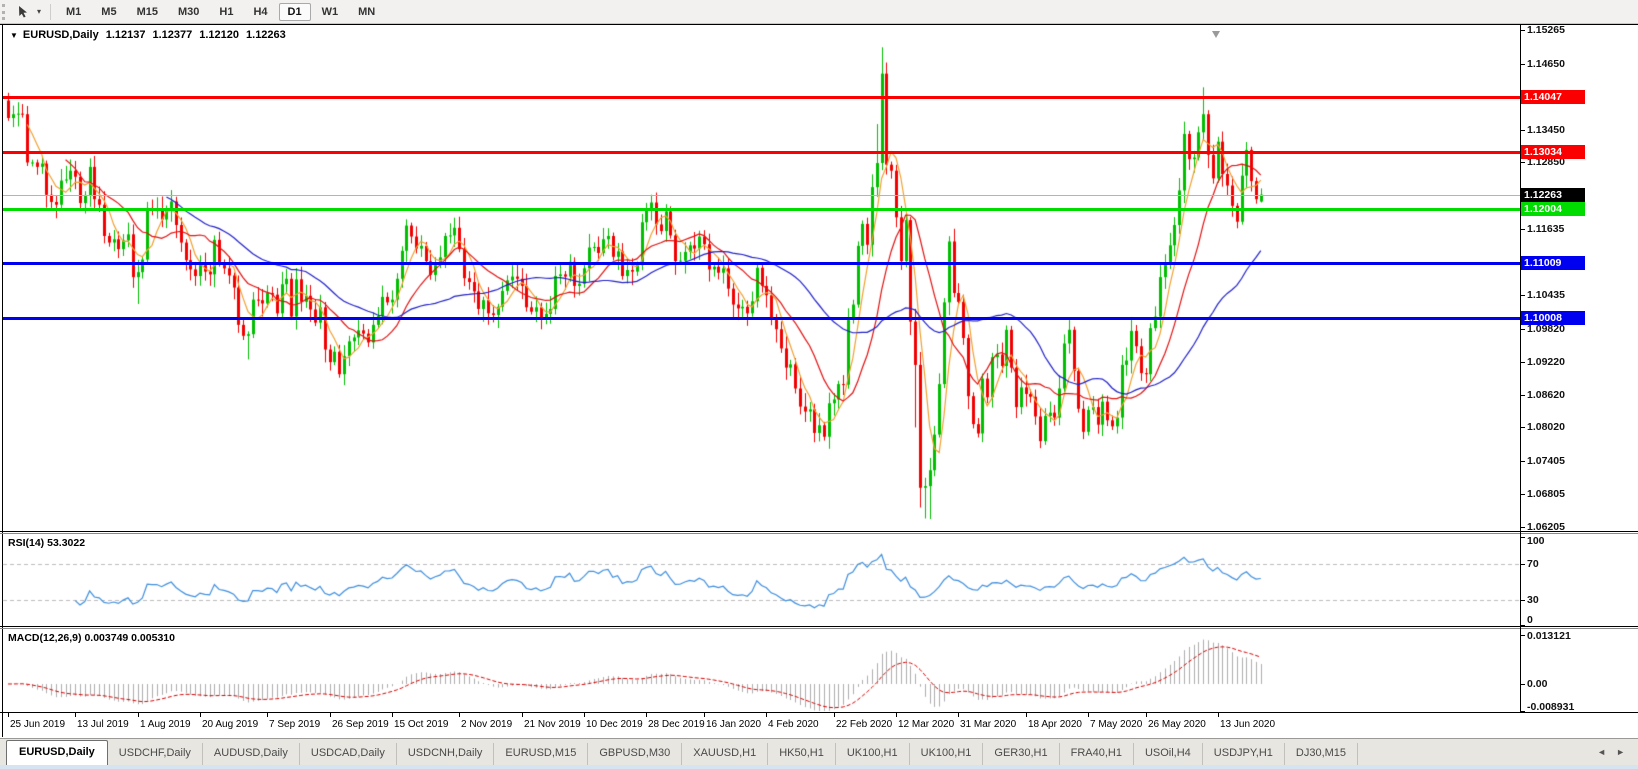 This screenshot has height=769, width=1638. Describe the element at coordinates (1553, 263) in the screenshot. I see `support-price-tag: 1.11009` at that location.